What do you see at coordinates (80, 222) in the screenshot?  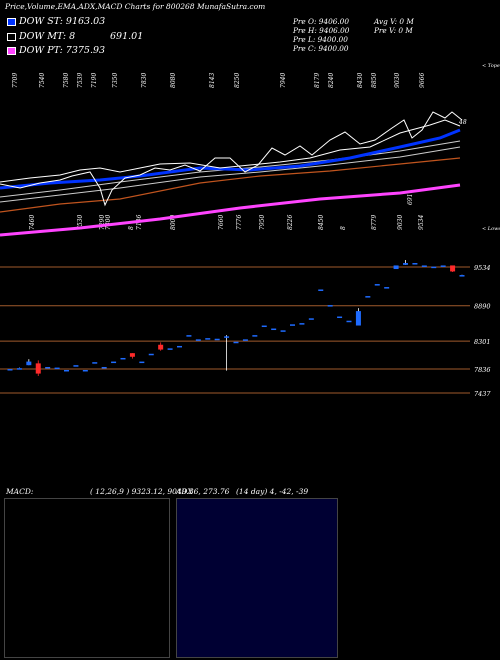 I see `mid-price-label: 7530` at bounding box center [80, 222].